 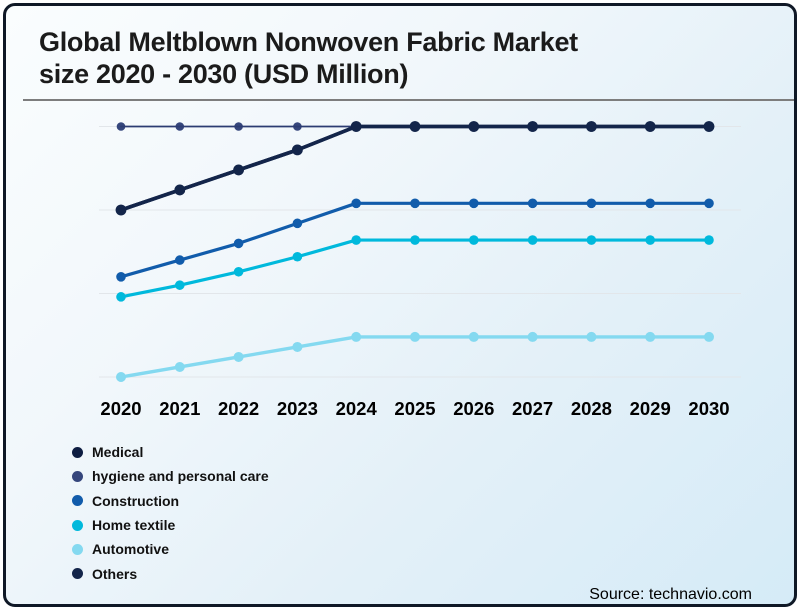 I want to click on x-tick-label: 2025, so click(x=414, y=408).